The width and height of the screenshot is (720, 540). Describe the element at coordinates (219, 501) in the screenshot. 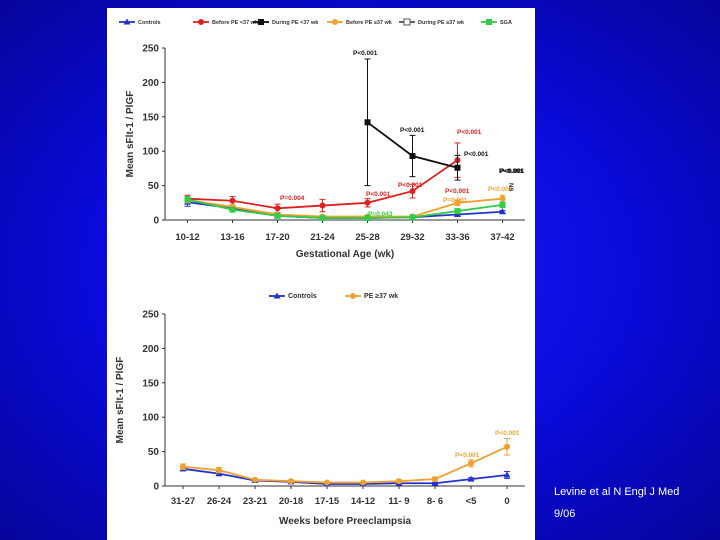

I see `x-tick-label: 26-24` at that location.